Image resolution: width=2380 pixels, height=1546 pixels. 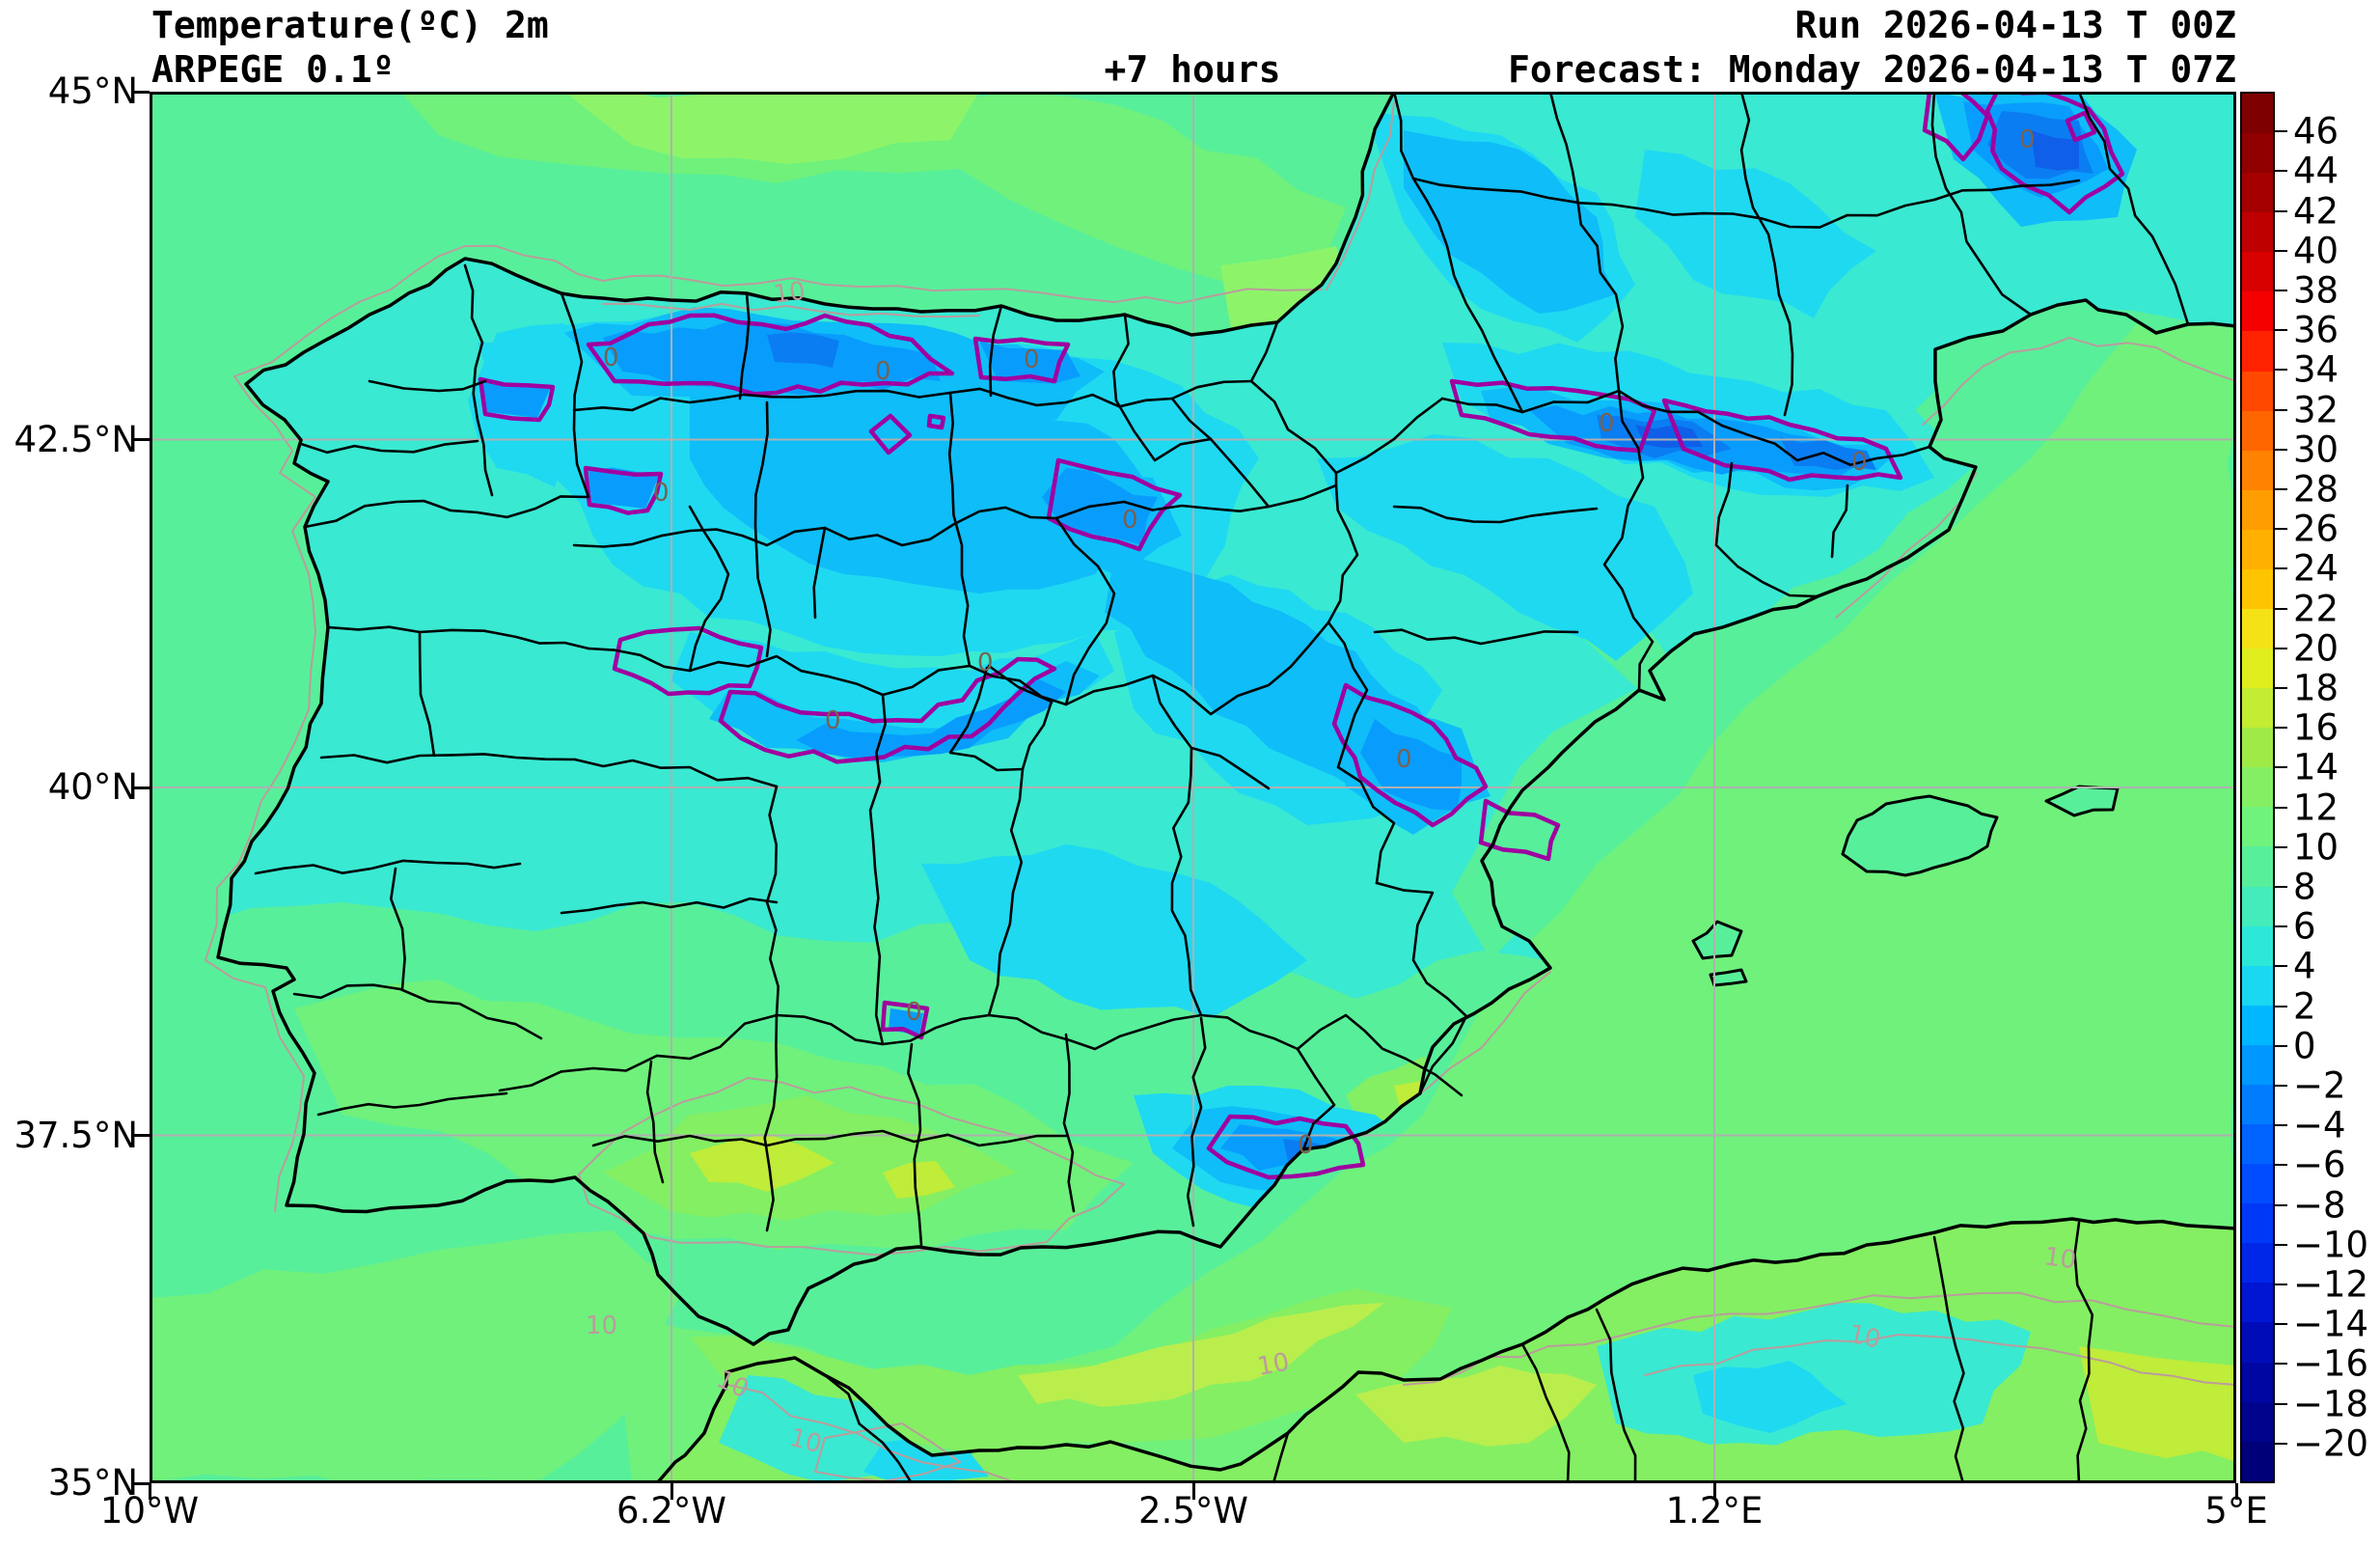 What do you see at coordinates (2316, 171) in the screenshot?
I see `colorbar-tick-label: 44` at bounding box center [2316, 171].